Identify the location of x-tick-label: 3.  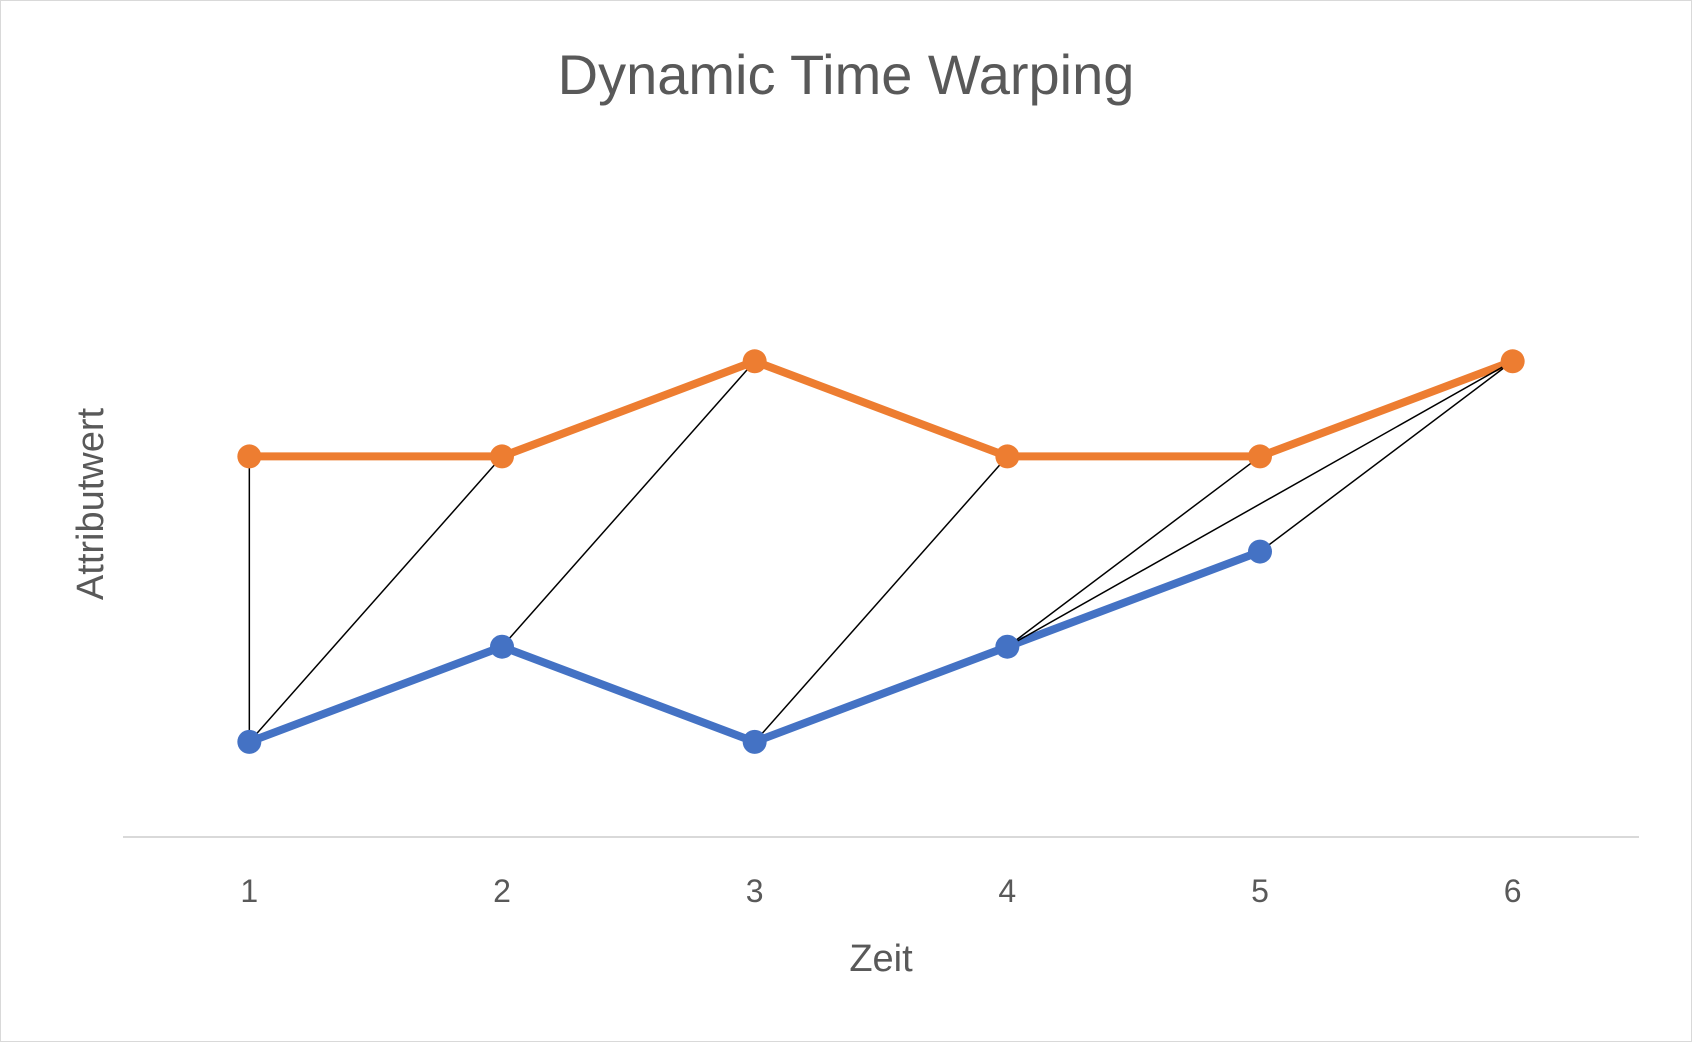
(755, 891).